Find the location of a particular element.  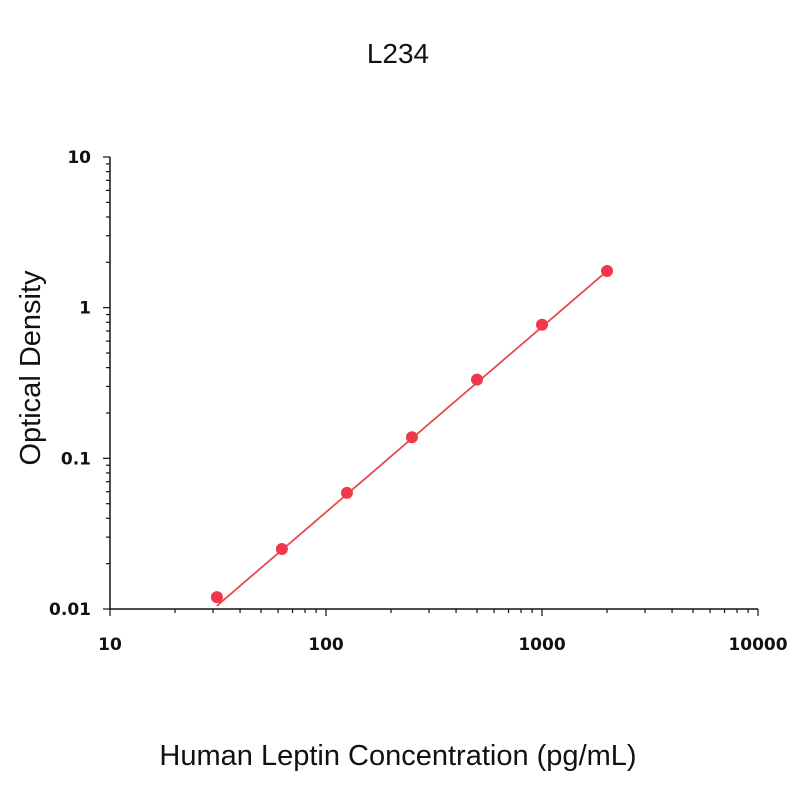

x-tick-label: 100 is located at coordinates (326, 645).